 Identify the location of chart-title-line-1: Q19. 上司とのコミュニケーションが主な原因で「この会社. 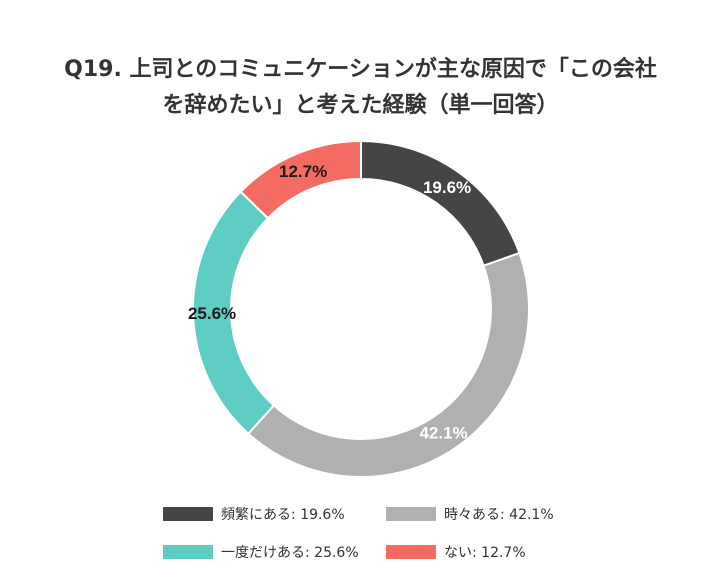
(360, 69).